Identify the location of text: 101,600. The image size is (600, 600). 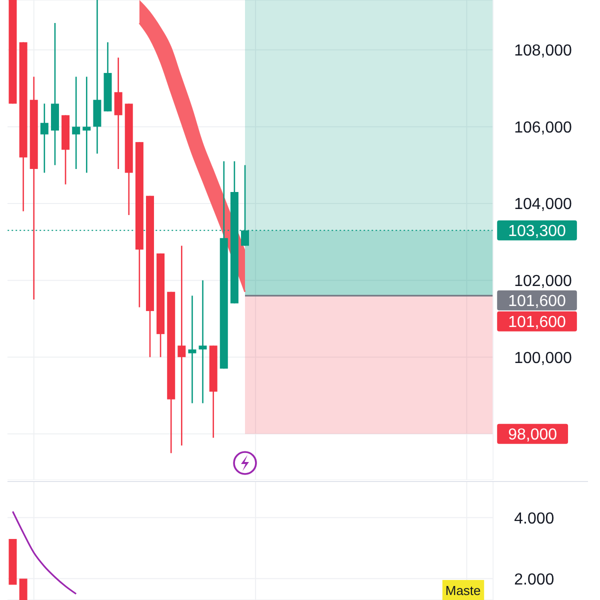
(537, 322).